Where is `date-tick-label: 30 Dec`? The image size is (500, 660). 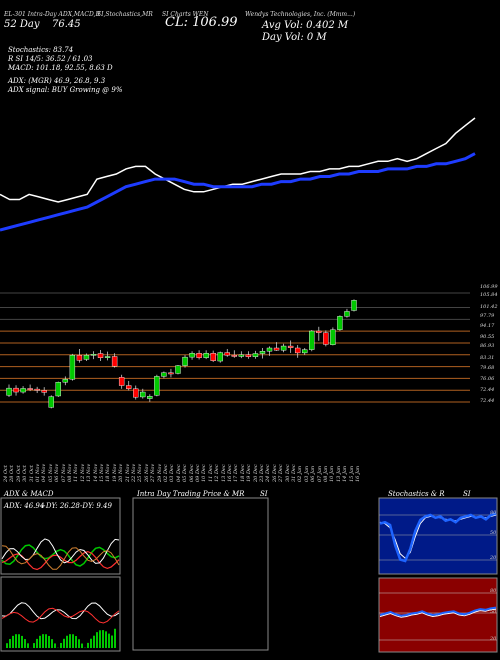
date-tick-label: 30 Dec is located at coordinates (287, 473).